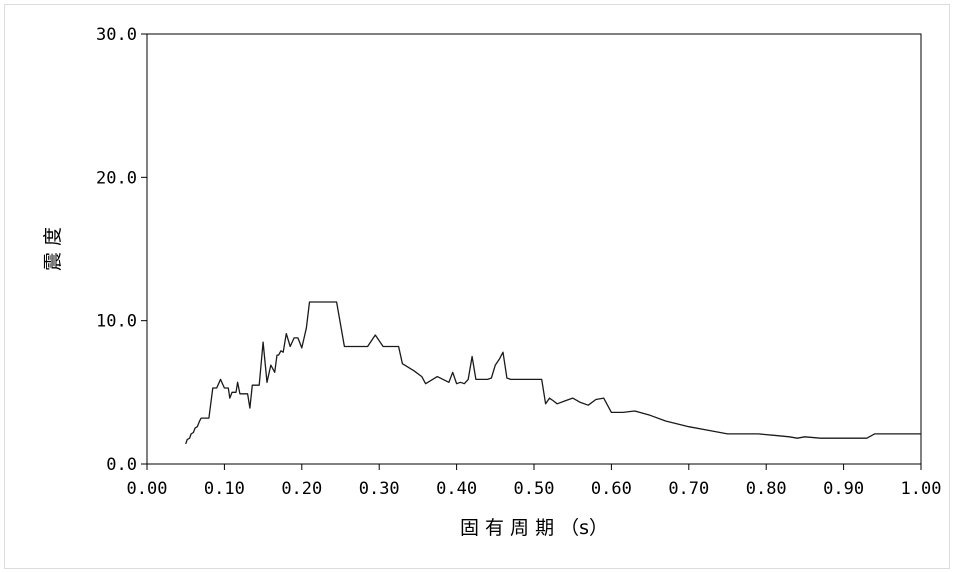 The image size is (958, 573). I want to click on x-tick-label: 0.90, so click(843, 489).